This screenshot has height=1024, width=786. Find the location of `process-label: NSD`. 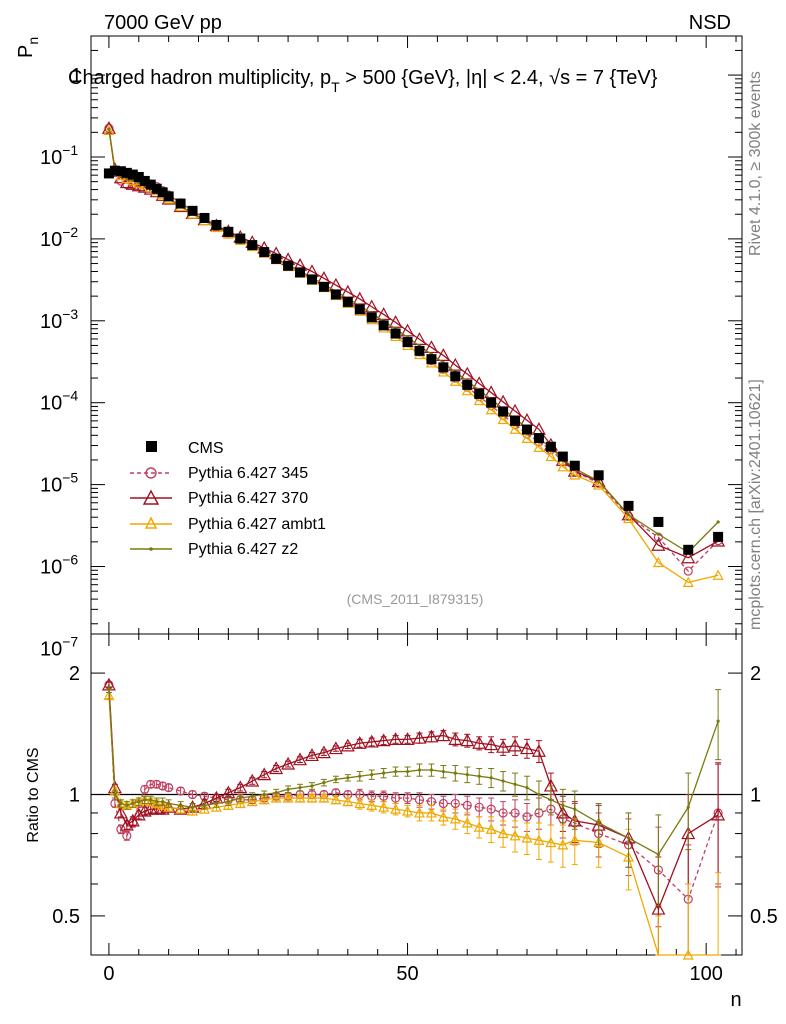

process-label: NSD is located at coordinates (710, 23).